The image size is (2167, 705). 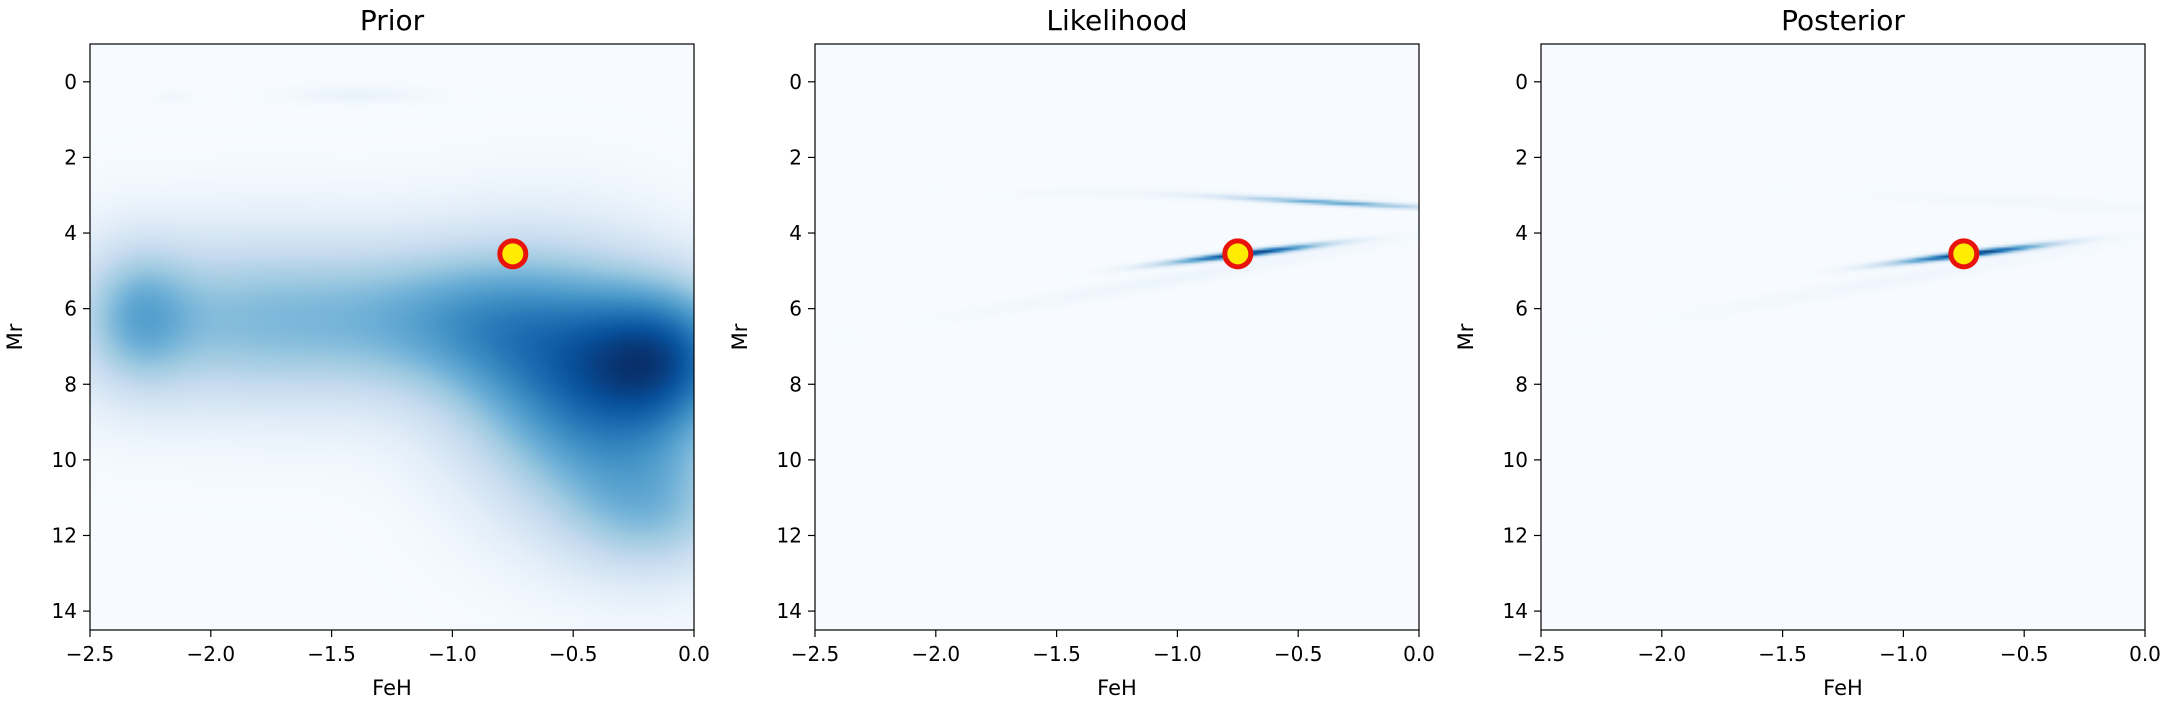 I want to click on panel-title: Posterior, so click(x=1843, y=20).